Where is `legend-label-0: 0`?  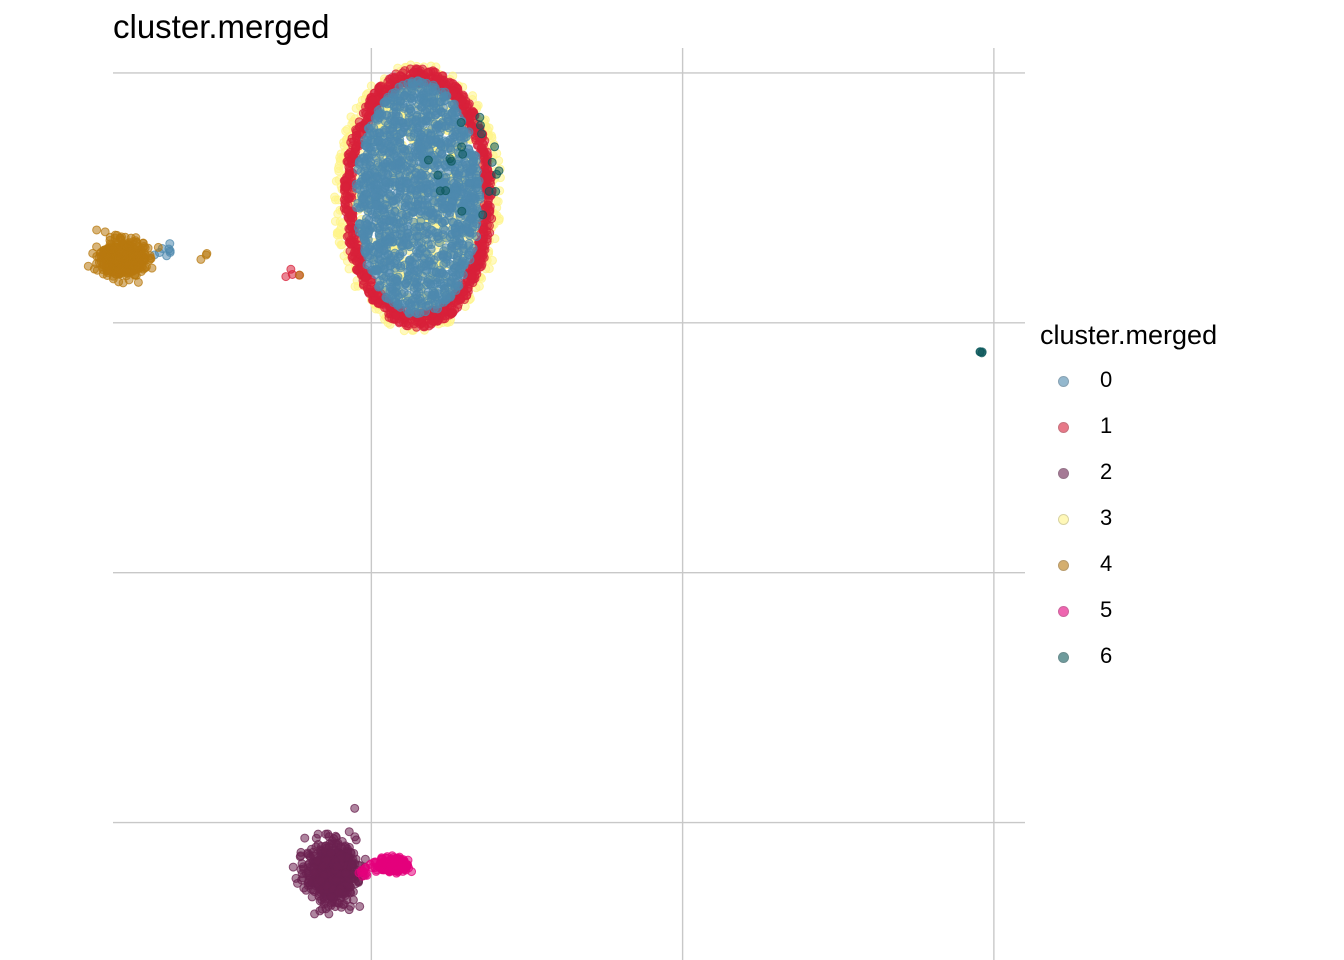 legend-label-0: 0 is located at coordinates (1106, 379).